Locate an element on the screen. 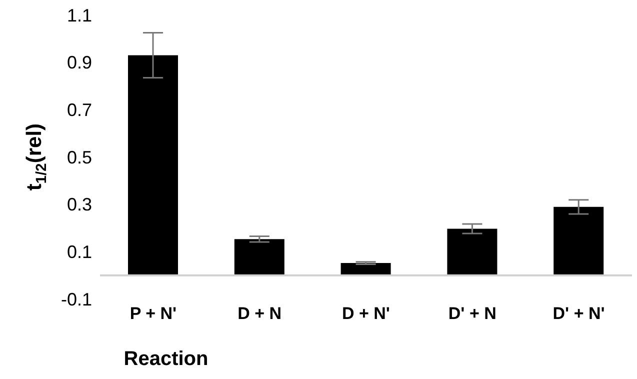 The width and height of the screenshot is (637, 379). y-tick-label: 0.7 is located at coordinates (79, 110).